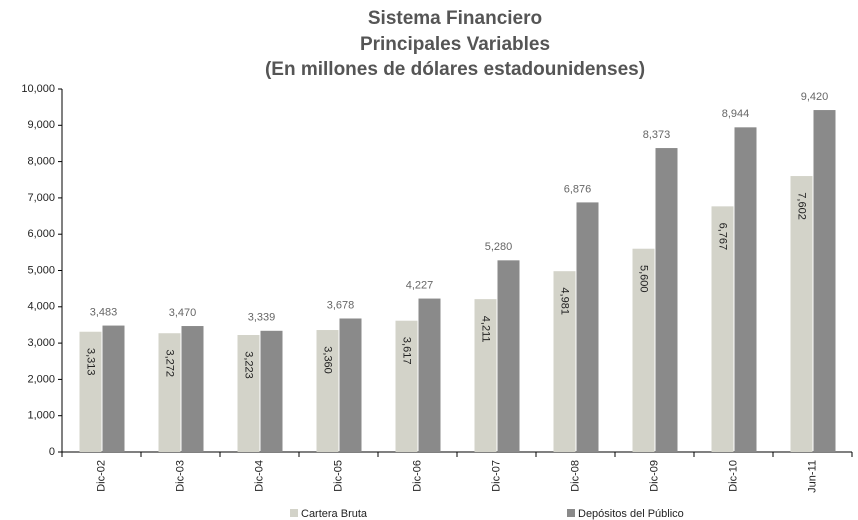 The image size is (858, 520). What do you see at coordinates (407, 351) in the screenshot?
I see `value-label: 3,617` at bounding box center [407, 351].